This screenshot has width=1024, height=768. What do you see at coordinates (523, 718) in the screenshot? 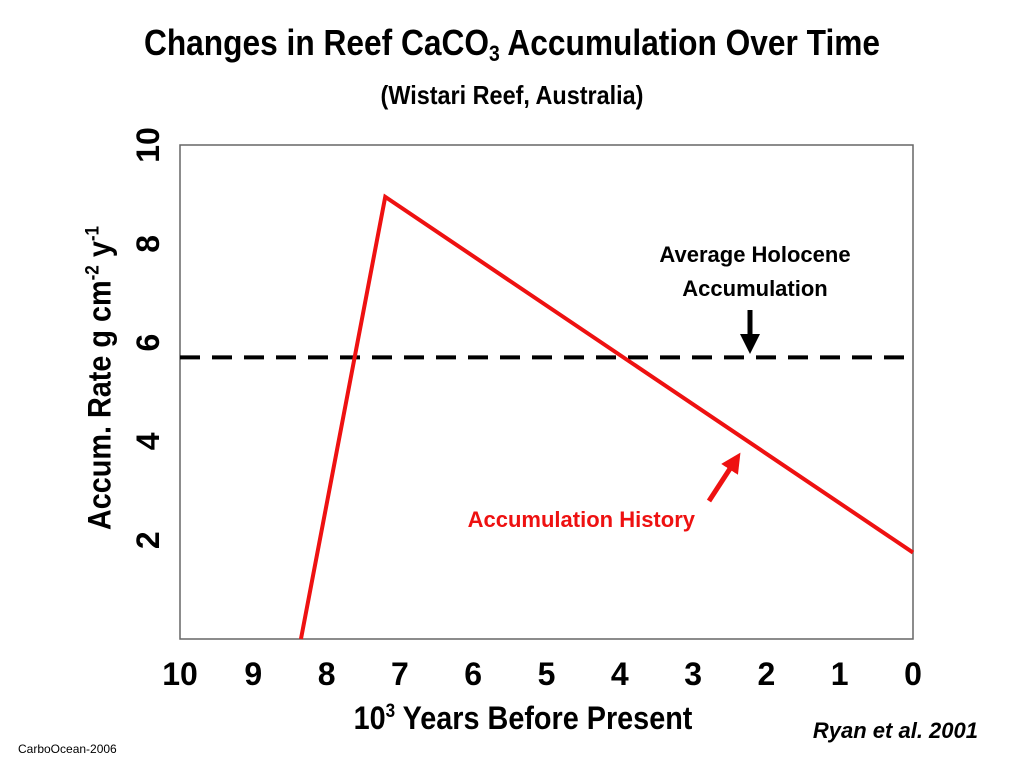
I see `x-axis-label: 103 Years Before Present` at bounding box center [523, 718].